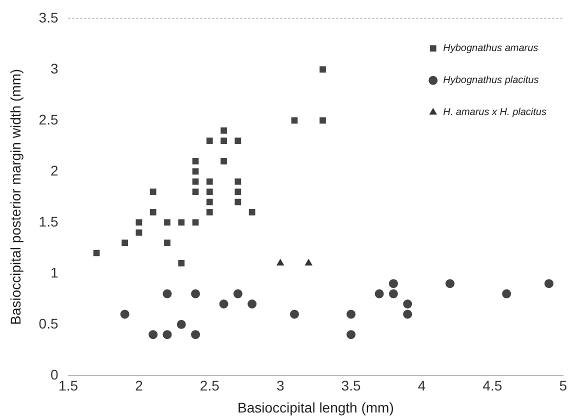  I want to click on y-tick-label: 0.5, so click(48, 323).